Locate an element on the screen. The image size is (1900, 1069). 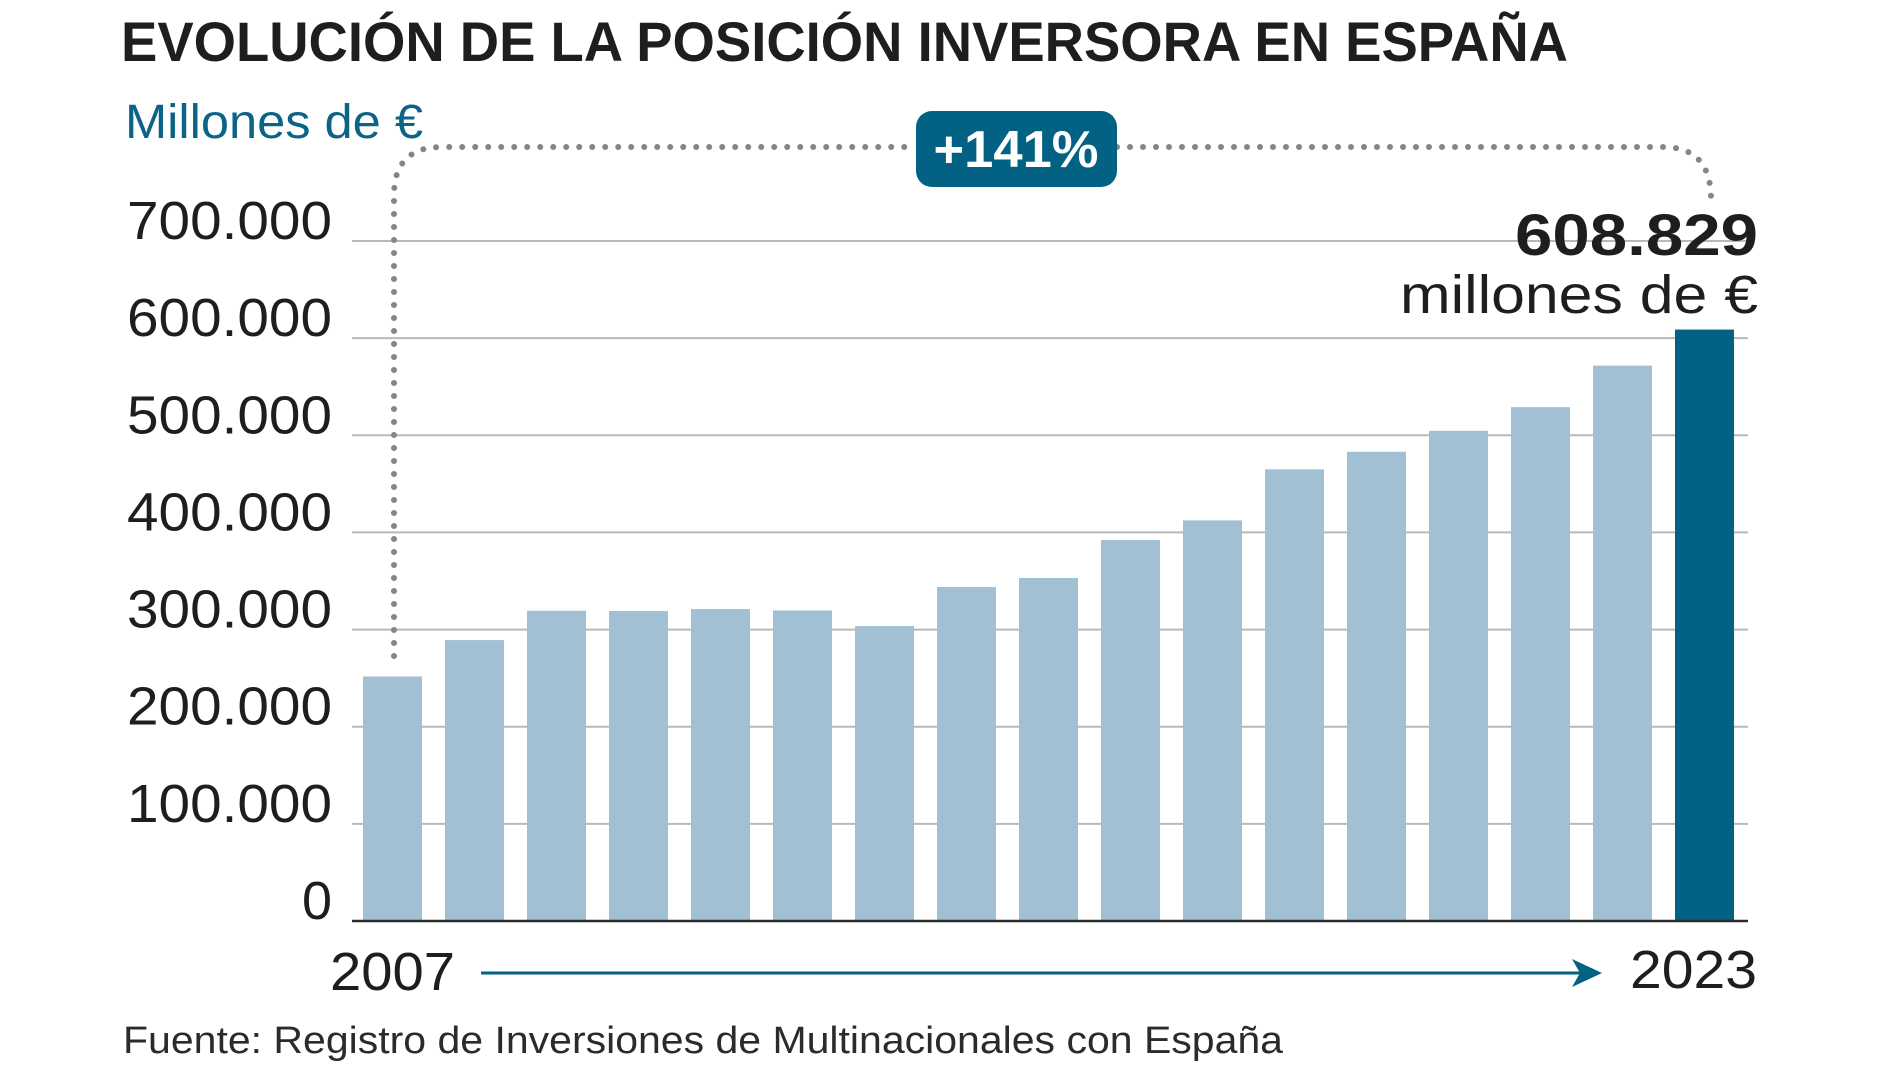
y-tick-label: 0 is located at coordinates (317, 901).